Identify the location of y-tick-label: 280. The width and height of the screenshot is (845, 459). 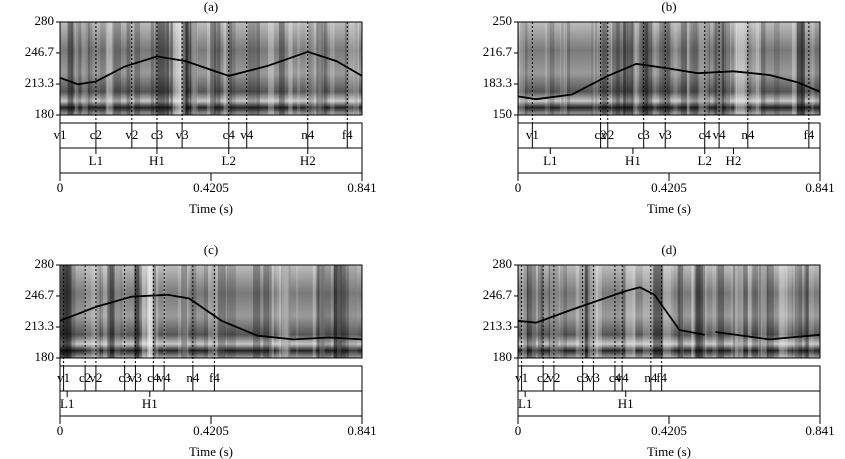
(45, 20).